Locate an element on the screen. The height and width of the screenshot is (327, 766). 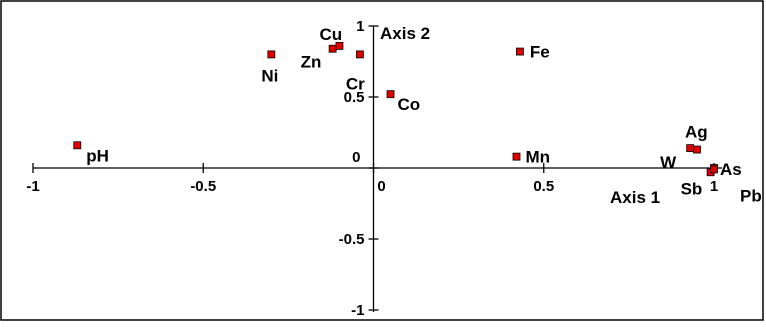
point-label-w: W is located at coordinates (668, 162).